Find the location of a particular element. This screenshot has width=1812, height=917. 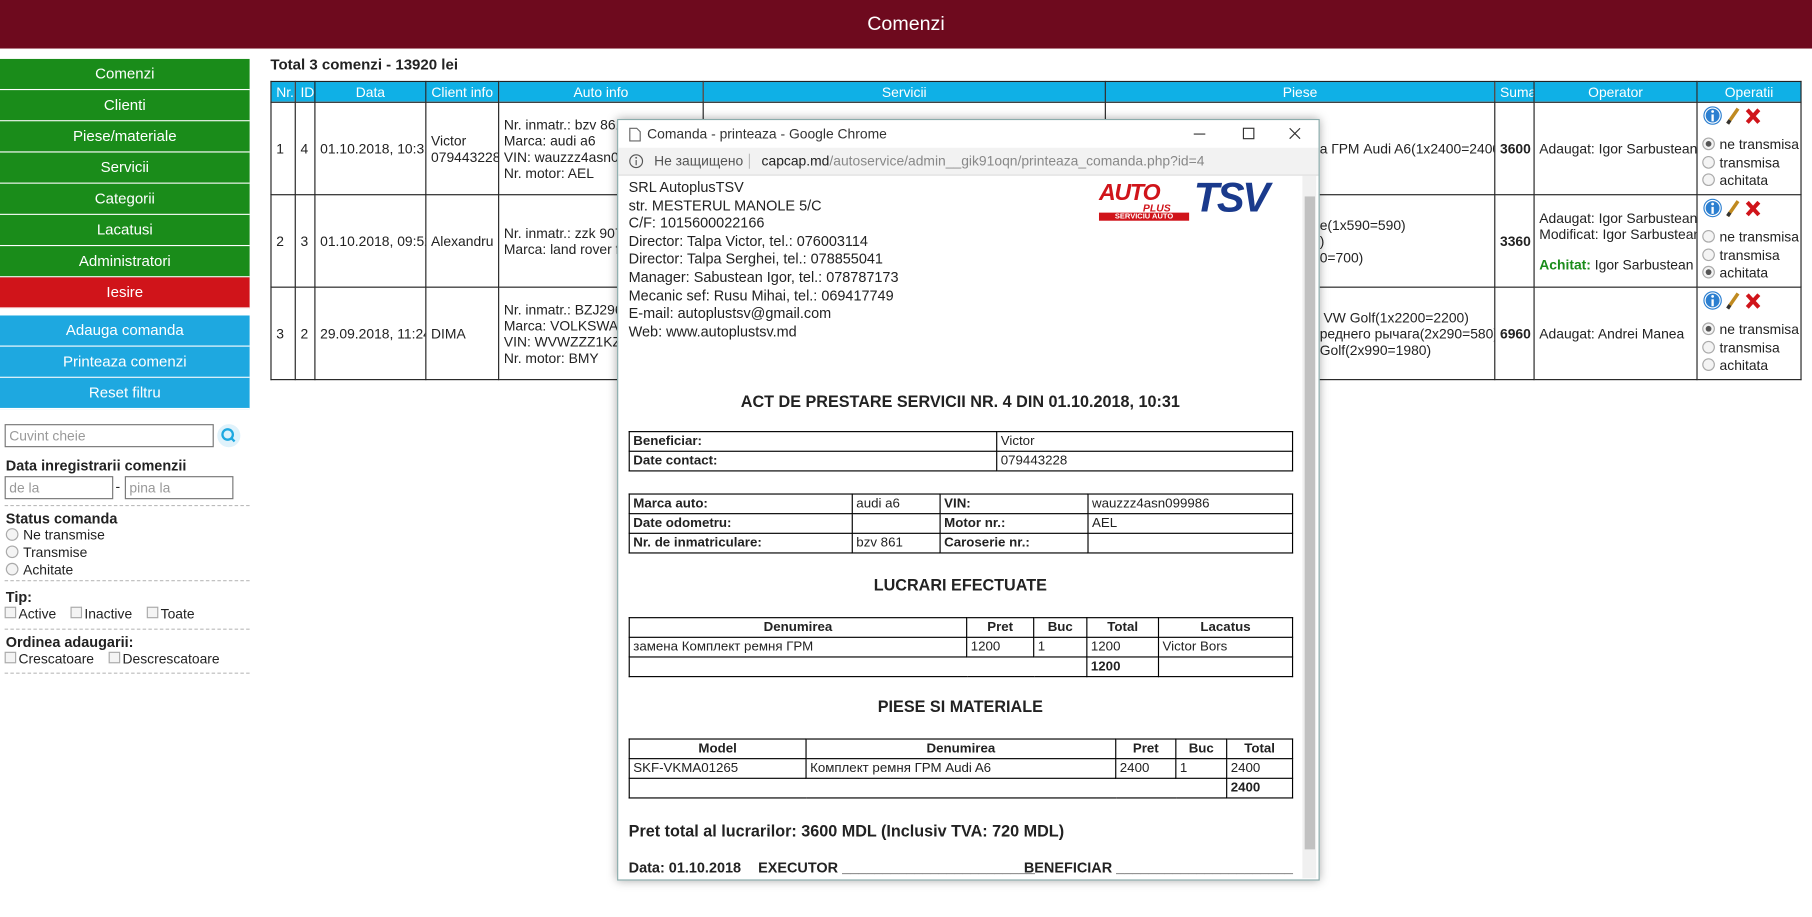

company-line: Web: www.autoplustsv.md is located at coordinates (712, 331).